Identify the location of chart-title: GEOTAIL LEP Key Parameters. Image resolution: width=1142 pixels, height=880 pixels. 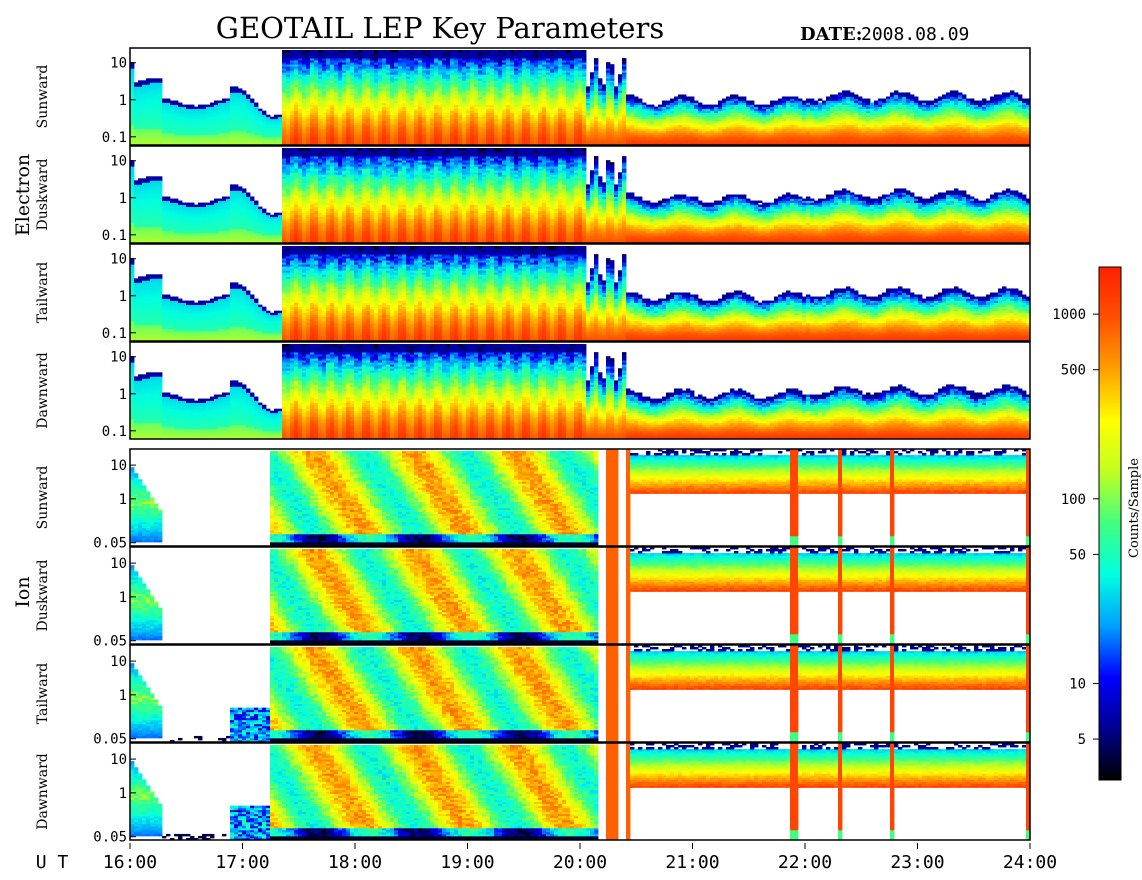
(440, 28).